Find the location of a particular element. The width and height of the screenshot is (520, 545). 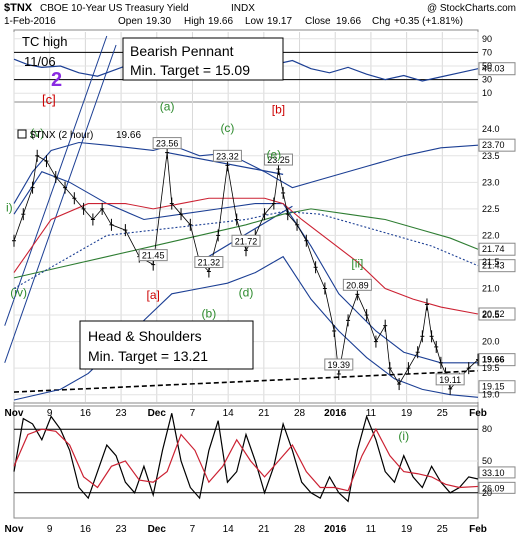

top-y-tick-label: 90 is located at coordinates (487, 39).